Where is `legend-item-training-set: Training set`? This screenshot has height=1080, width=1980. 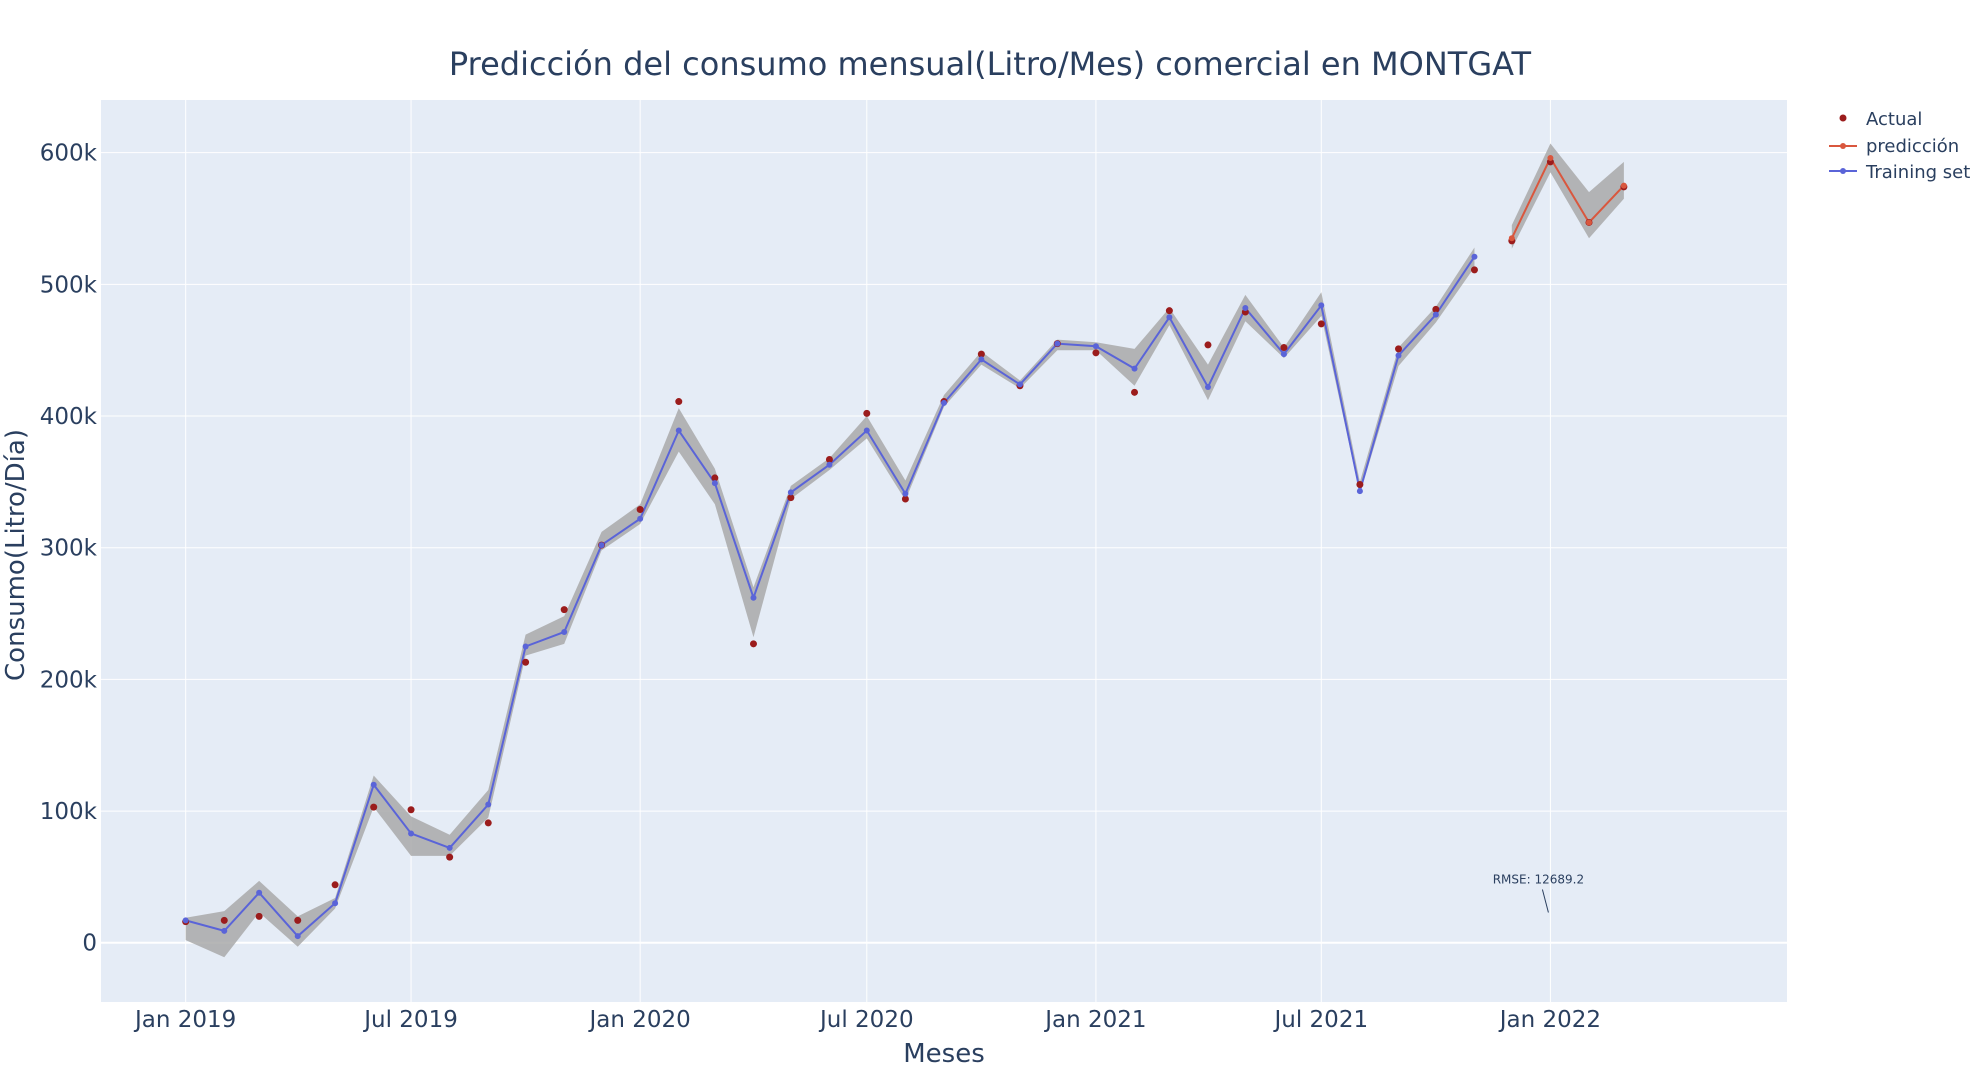 legend-item-training-set: Training set is located at coordinates (1899, 172).